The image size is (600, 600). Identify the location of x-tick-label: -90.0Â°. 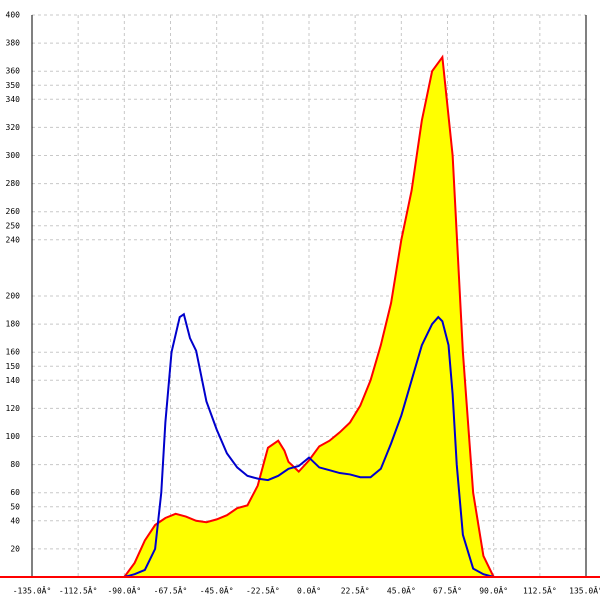
(124, 590).